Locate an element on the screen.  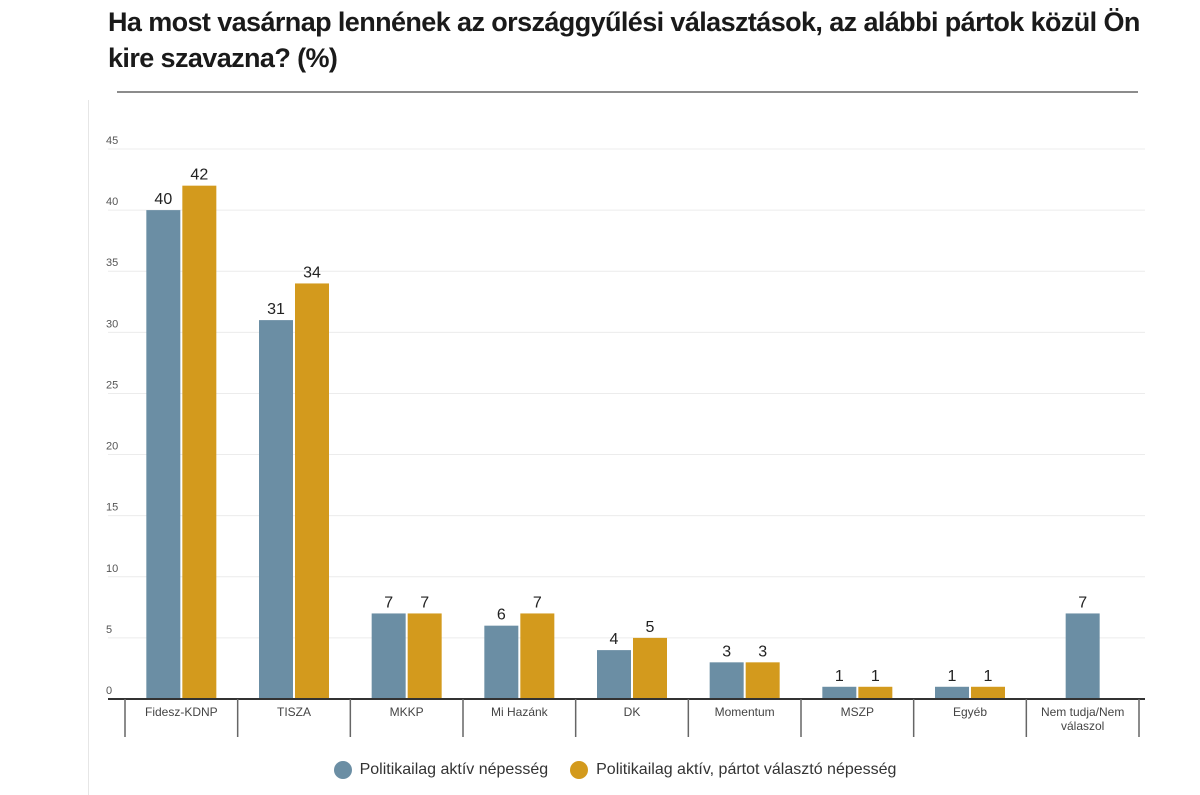
x-tick-label: Mi Hazánk is located at coordinates (520, 712).